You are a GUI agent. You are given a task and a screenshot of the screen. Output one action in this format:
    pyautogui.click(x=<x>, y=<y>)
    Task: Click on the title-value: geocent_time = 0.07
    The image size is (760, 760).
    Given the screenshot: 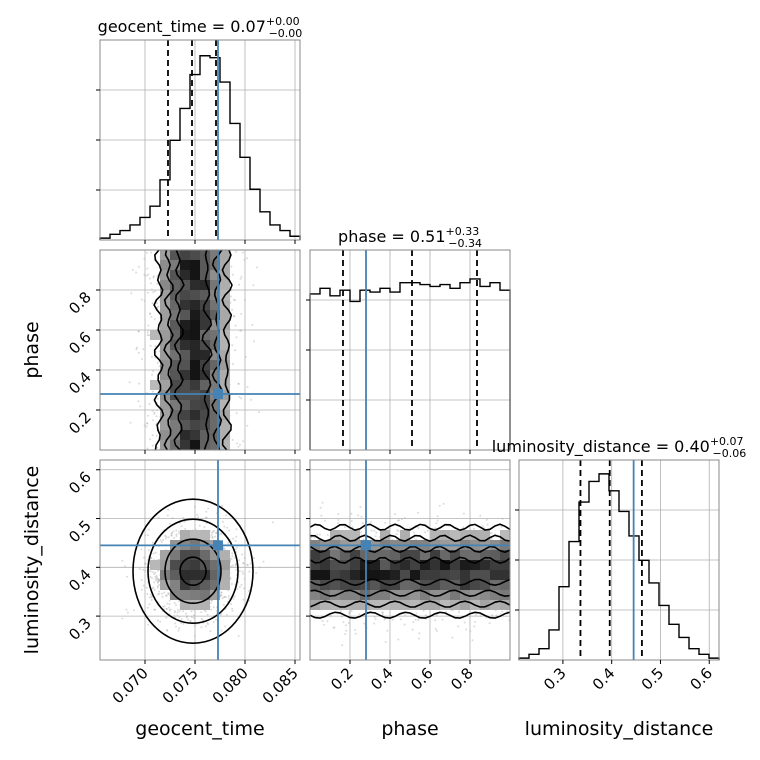 What is the action you would take?
    pyautogui.click(x=182, y=27)
    